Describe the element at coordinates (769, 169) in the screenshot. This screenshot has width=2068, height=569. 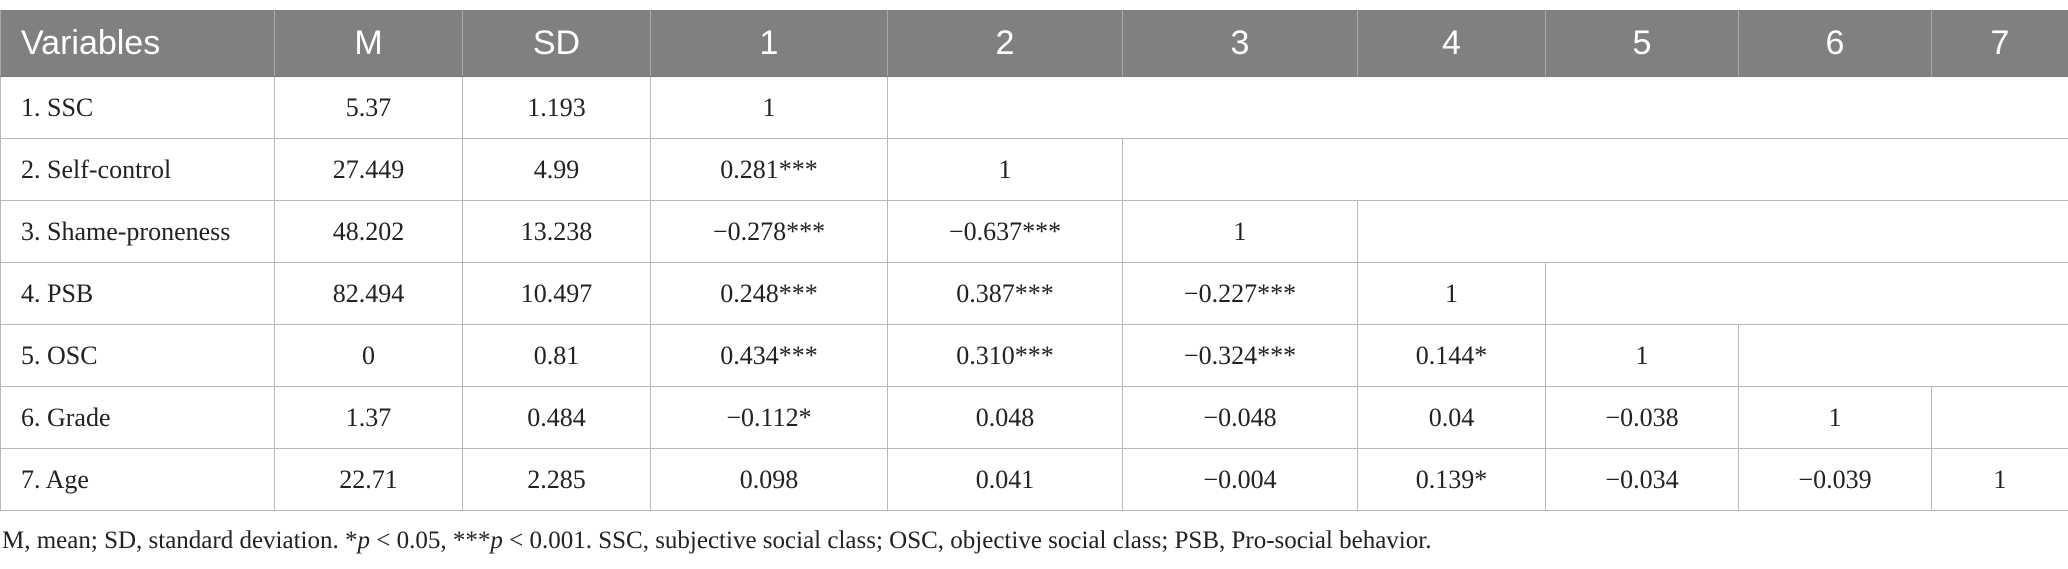
I see `correlation-cell: 0.281***` at that location.